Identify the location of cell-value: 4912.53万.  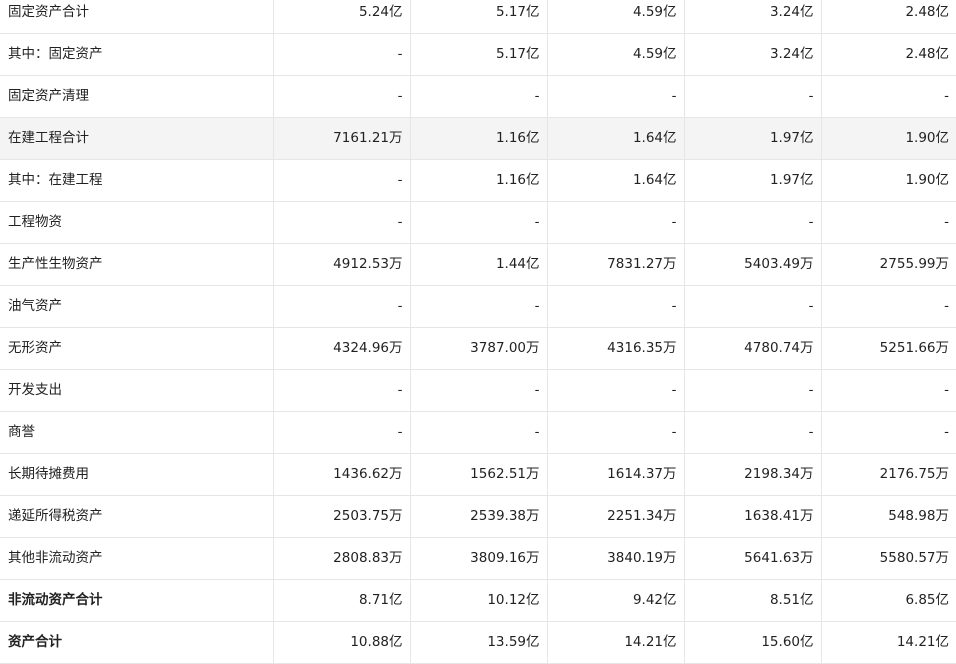
(342, 264).